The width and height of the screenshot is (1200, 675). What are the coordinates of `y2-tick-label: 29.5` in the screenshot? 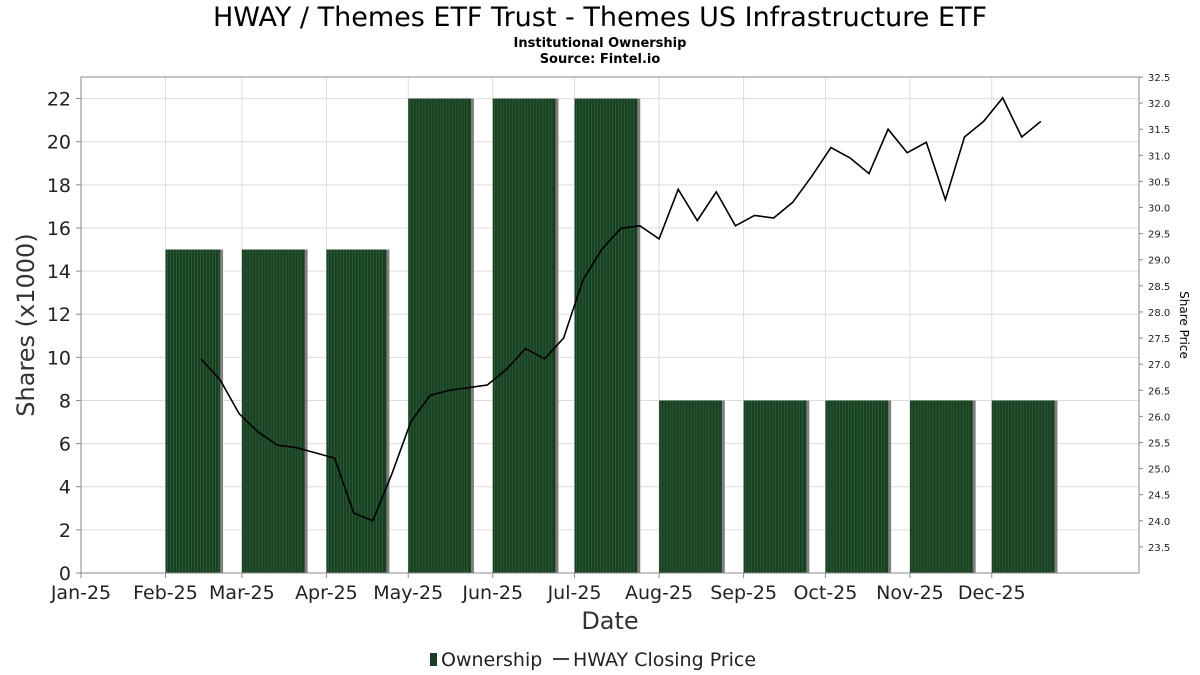 It's located at (1159, 235).